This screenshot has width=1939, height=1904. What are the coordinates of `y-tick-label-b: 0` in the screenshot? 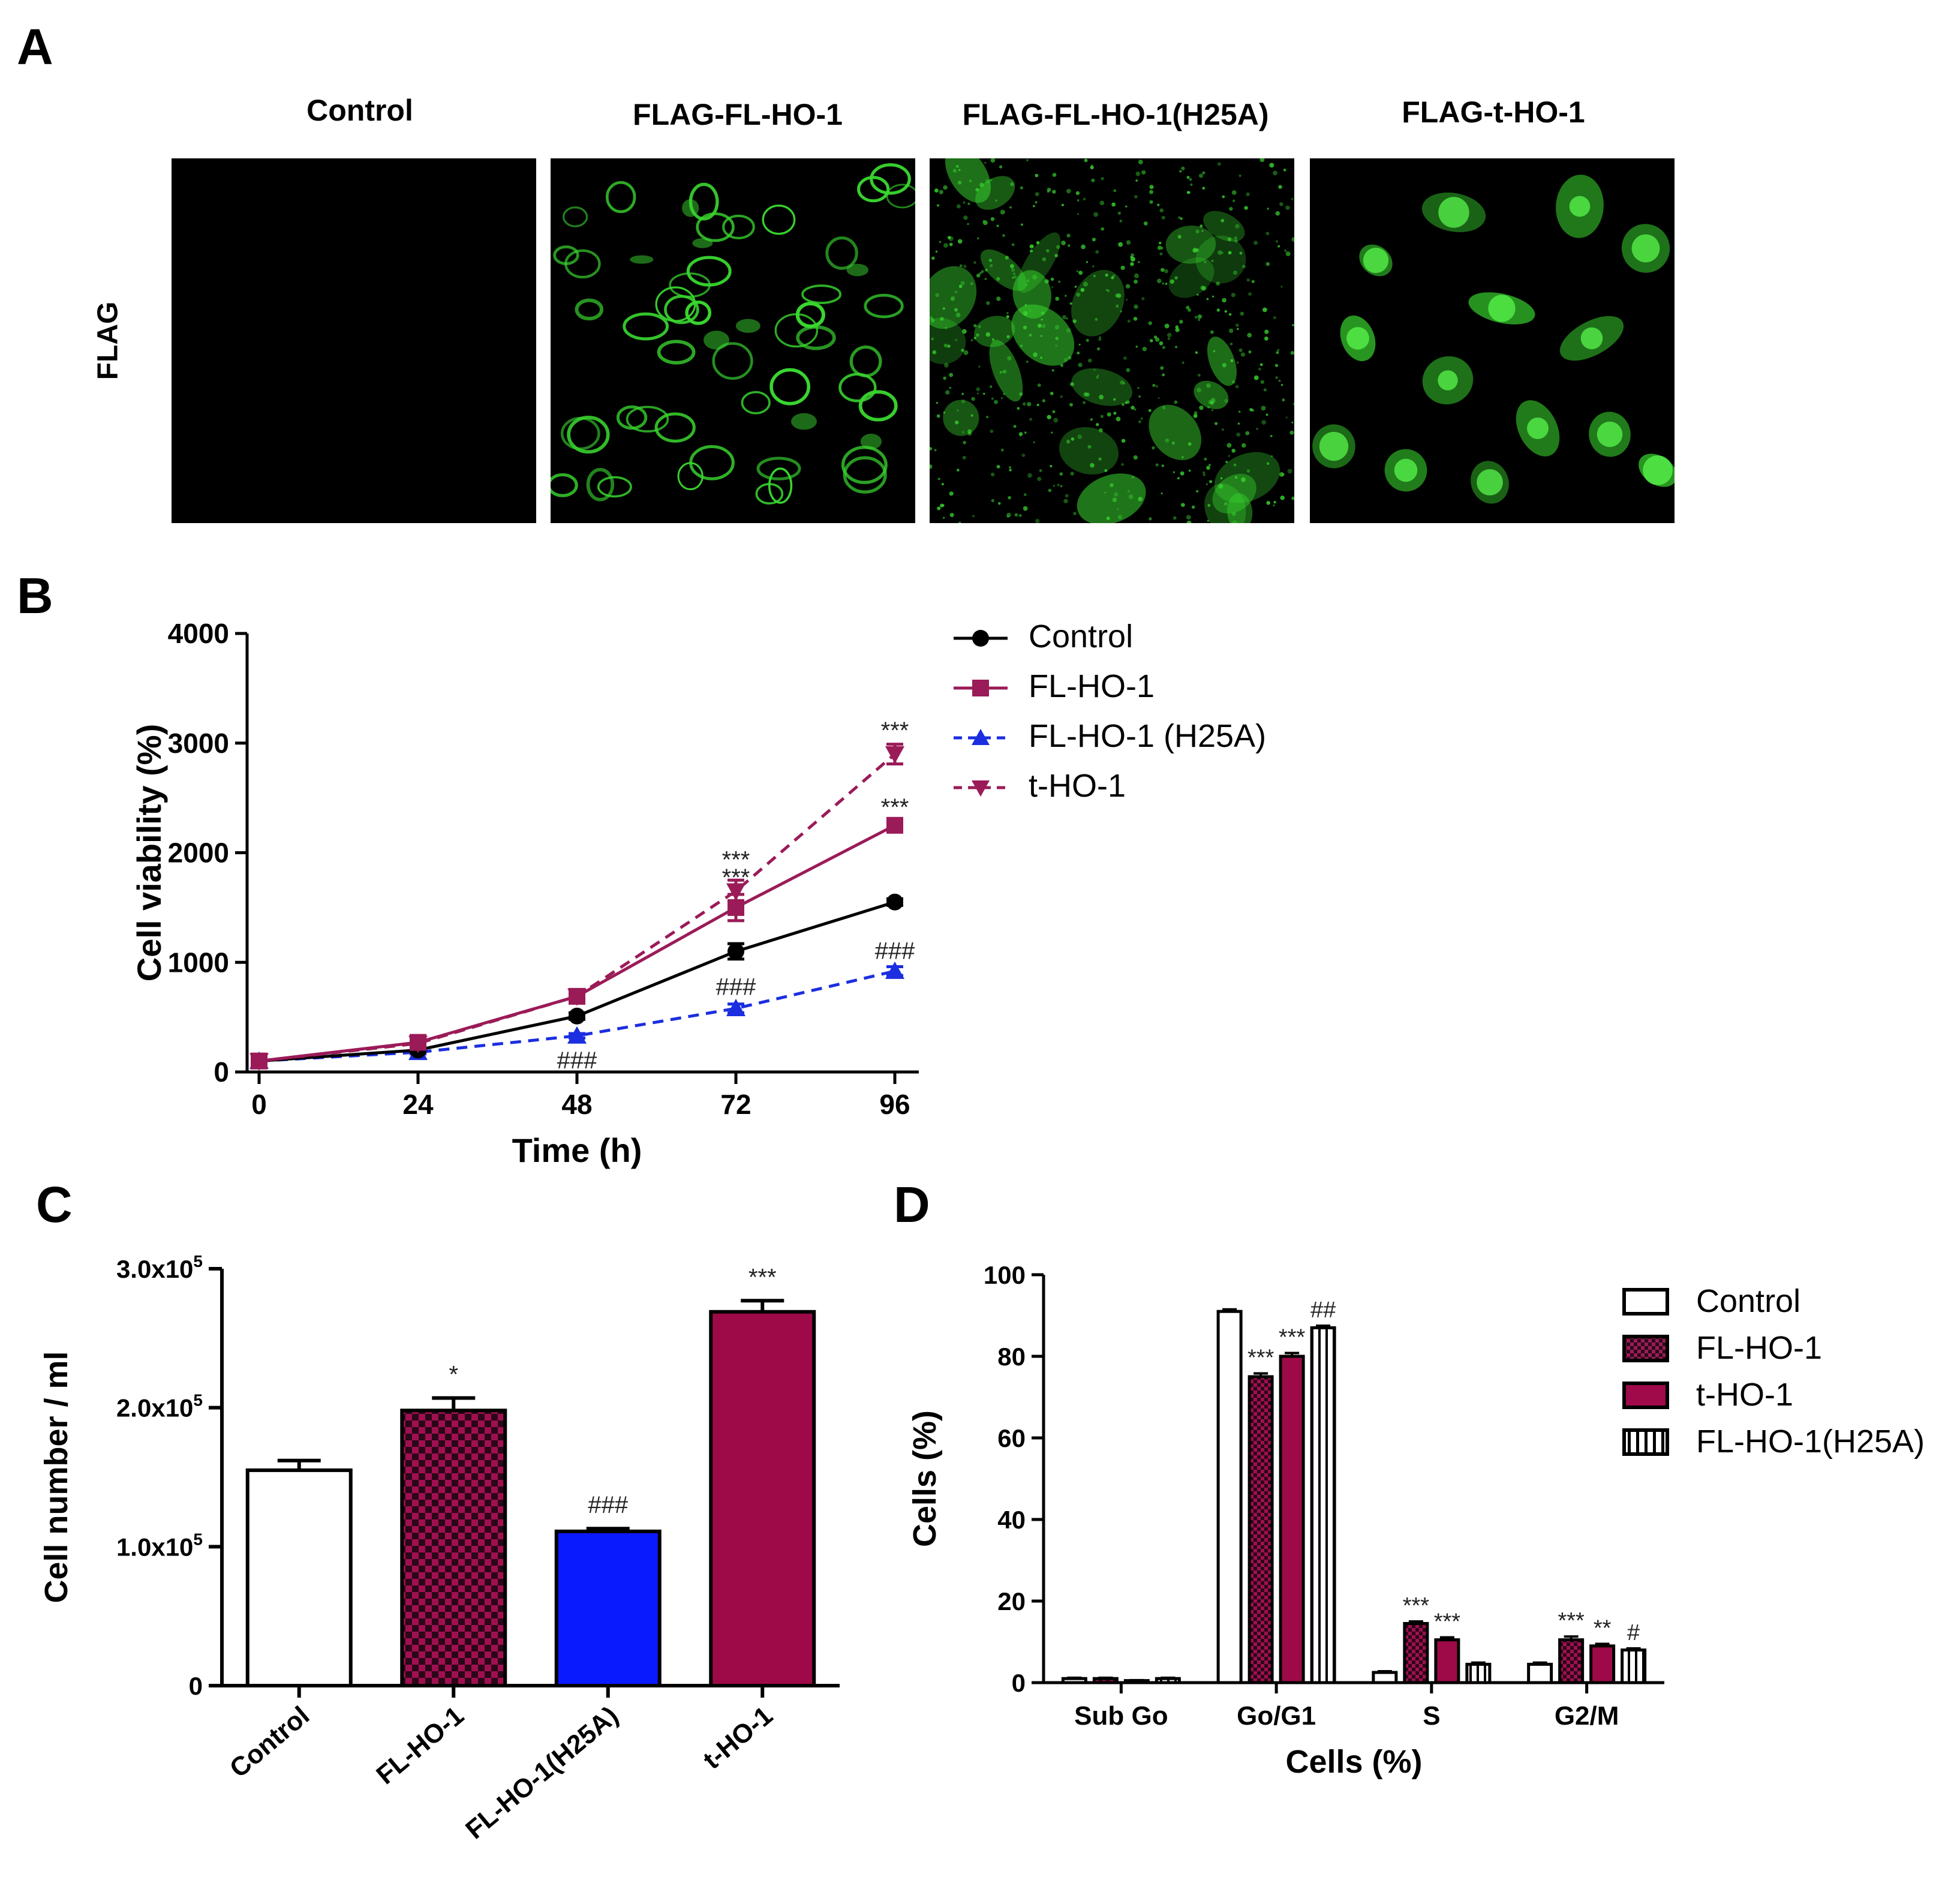 It's located at (221, 1072).